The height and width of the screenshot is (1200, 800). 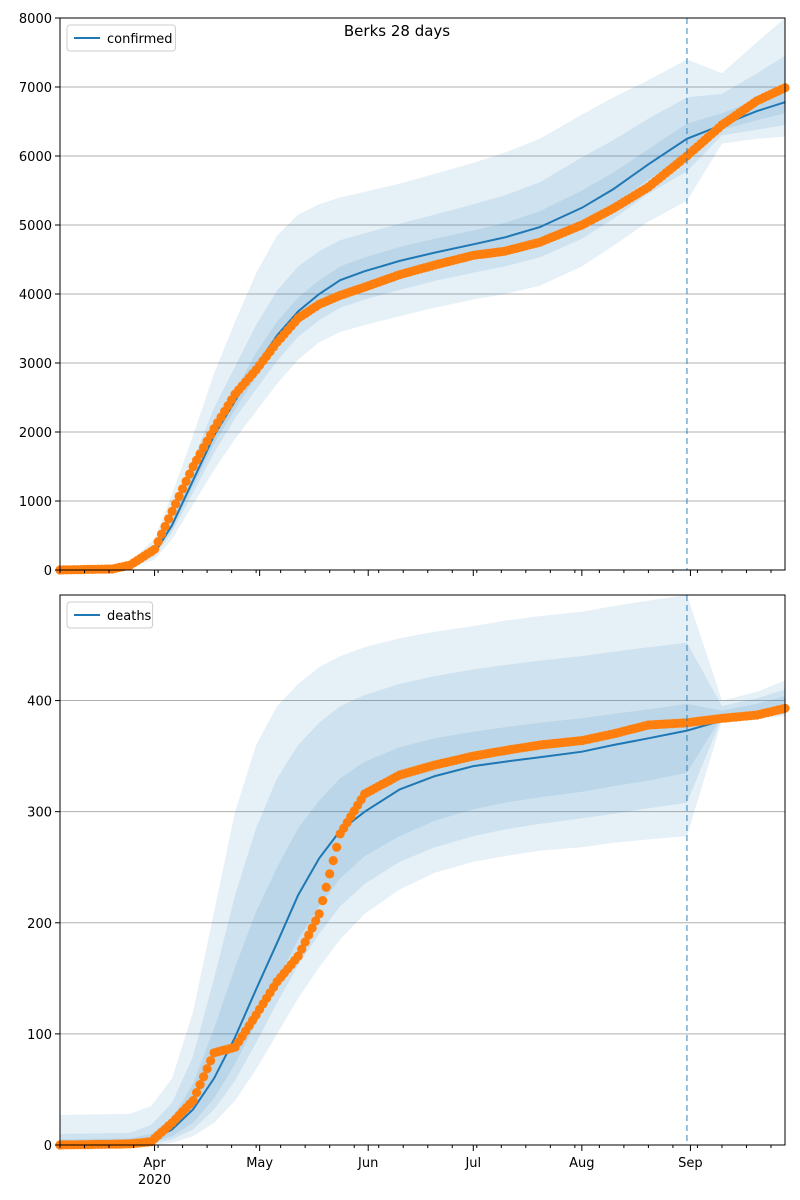 What do you see at coordinates (397, 31) in the screenshot?
I see `chart-title: Berks 28 days` at bounding box center [397, 31].